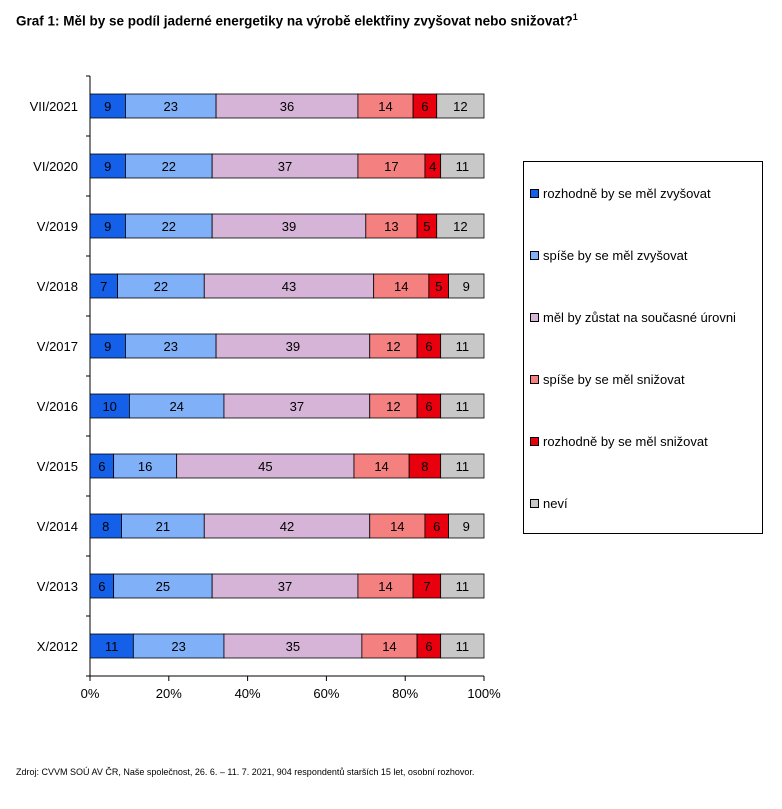  I want to click on data-label: 8, so click(424, 466).